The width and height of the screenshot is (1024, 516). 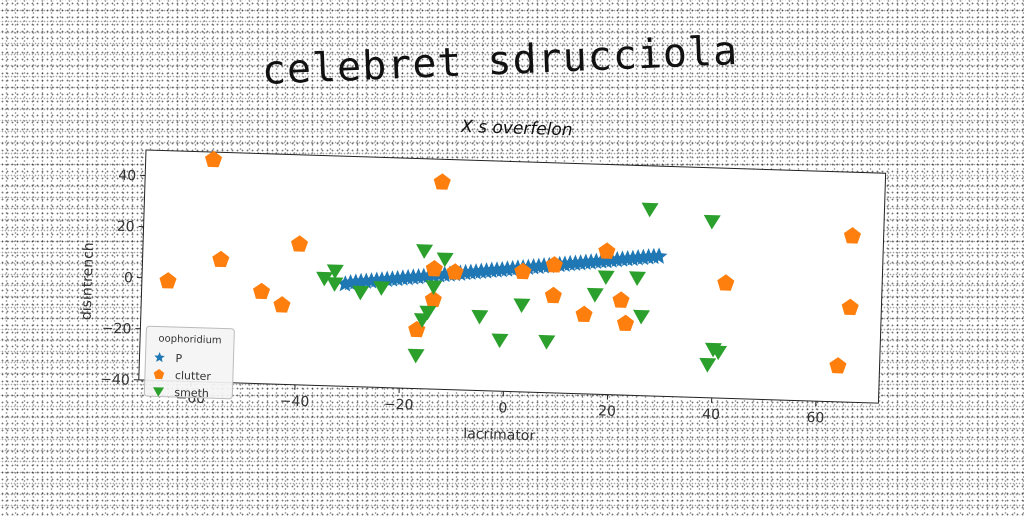 What do you see at coordinates (189, 339) in the screenshot?
I see `legend-title: oophoridium` at bounding box center [189, 339].